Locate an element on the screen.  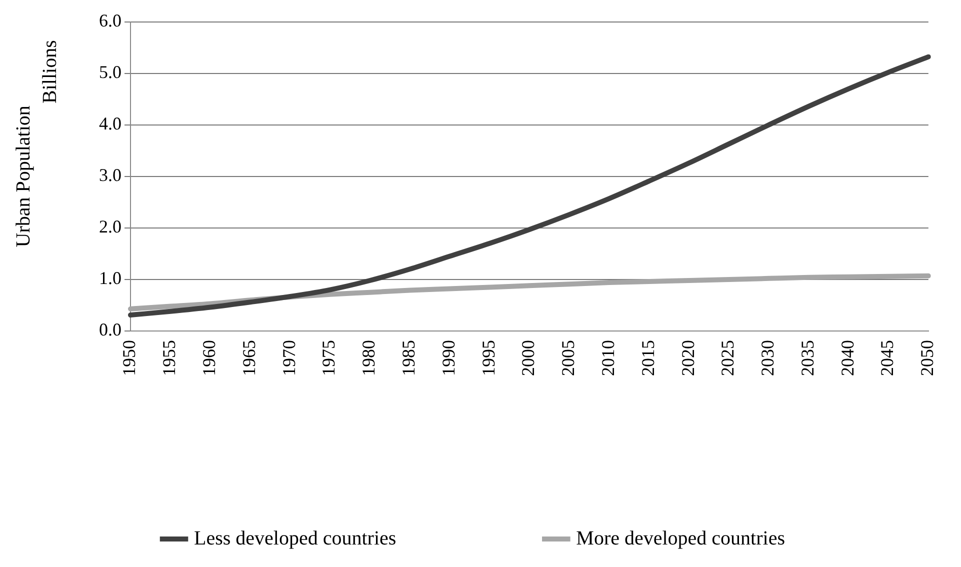
x-tick-label: 1995 is located at coordinates (488, 358).